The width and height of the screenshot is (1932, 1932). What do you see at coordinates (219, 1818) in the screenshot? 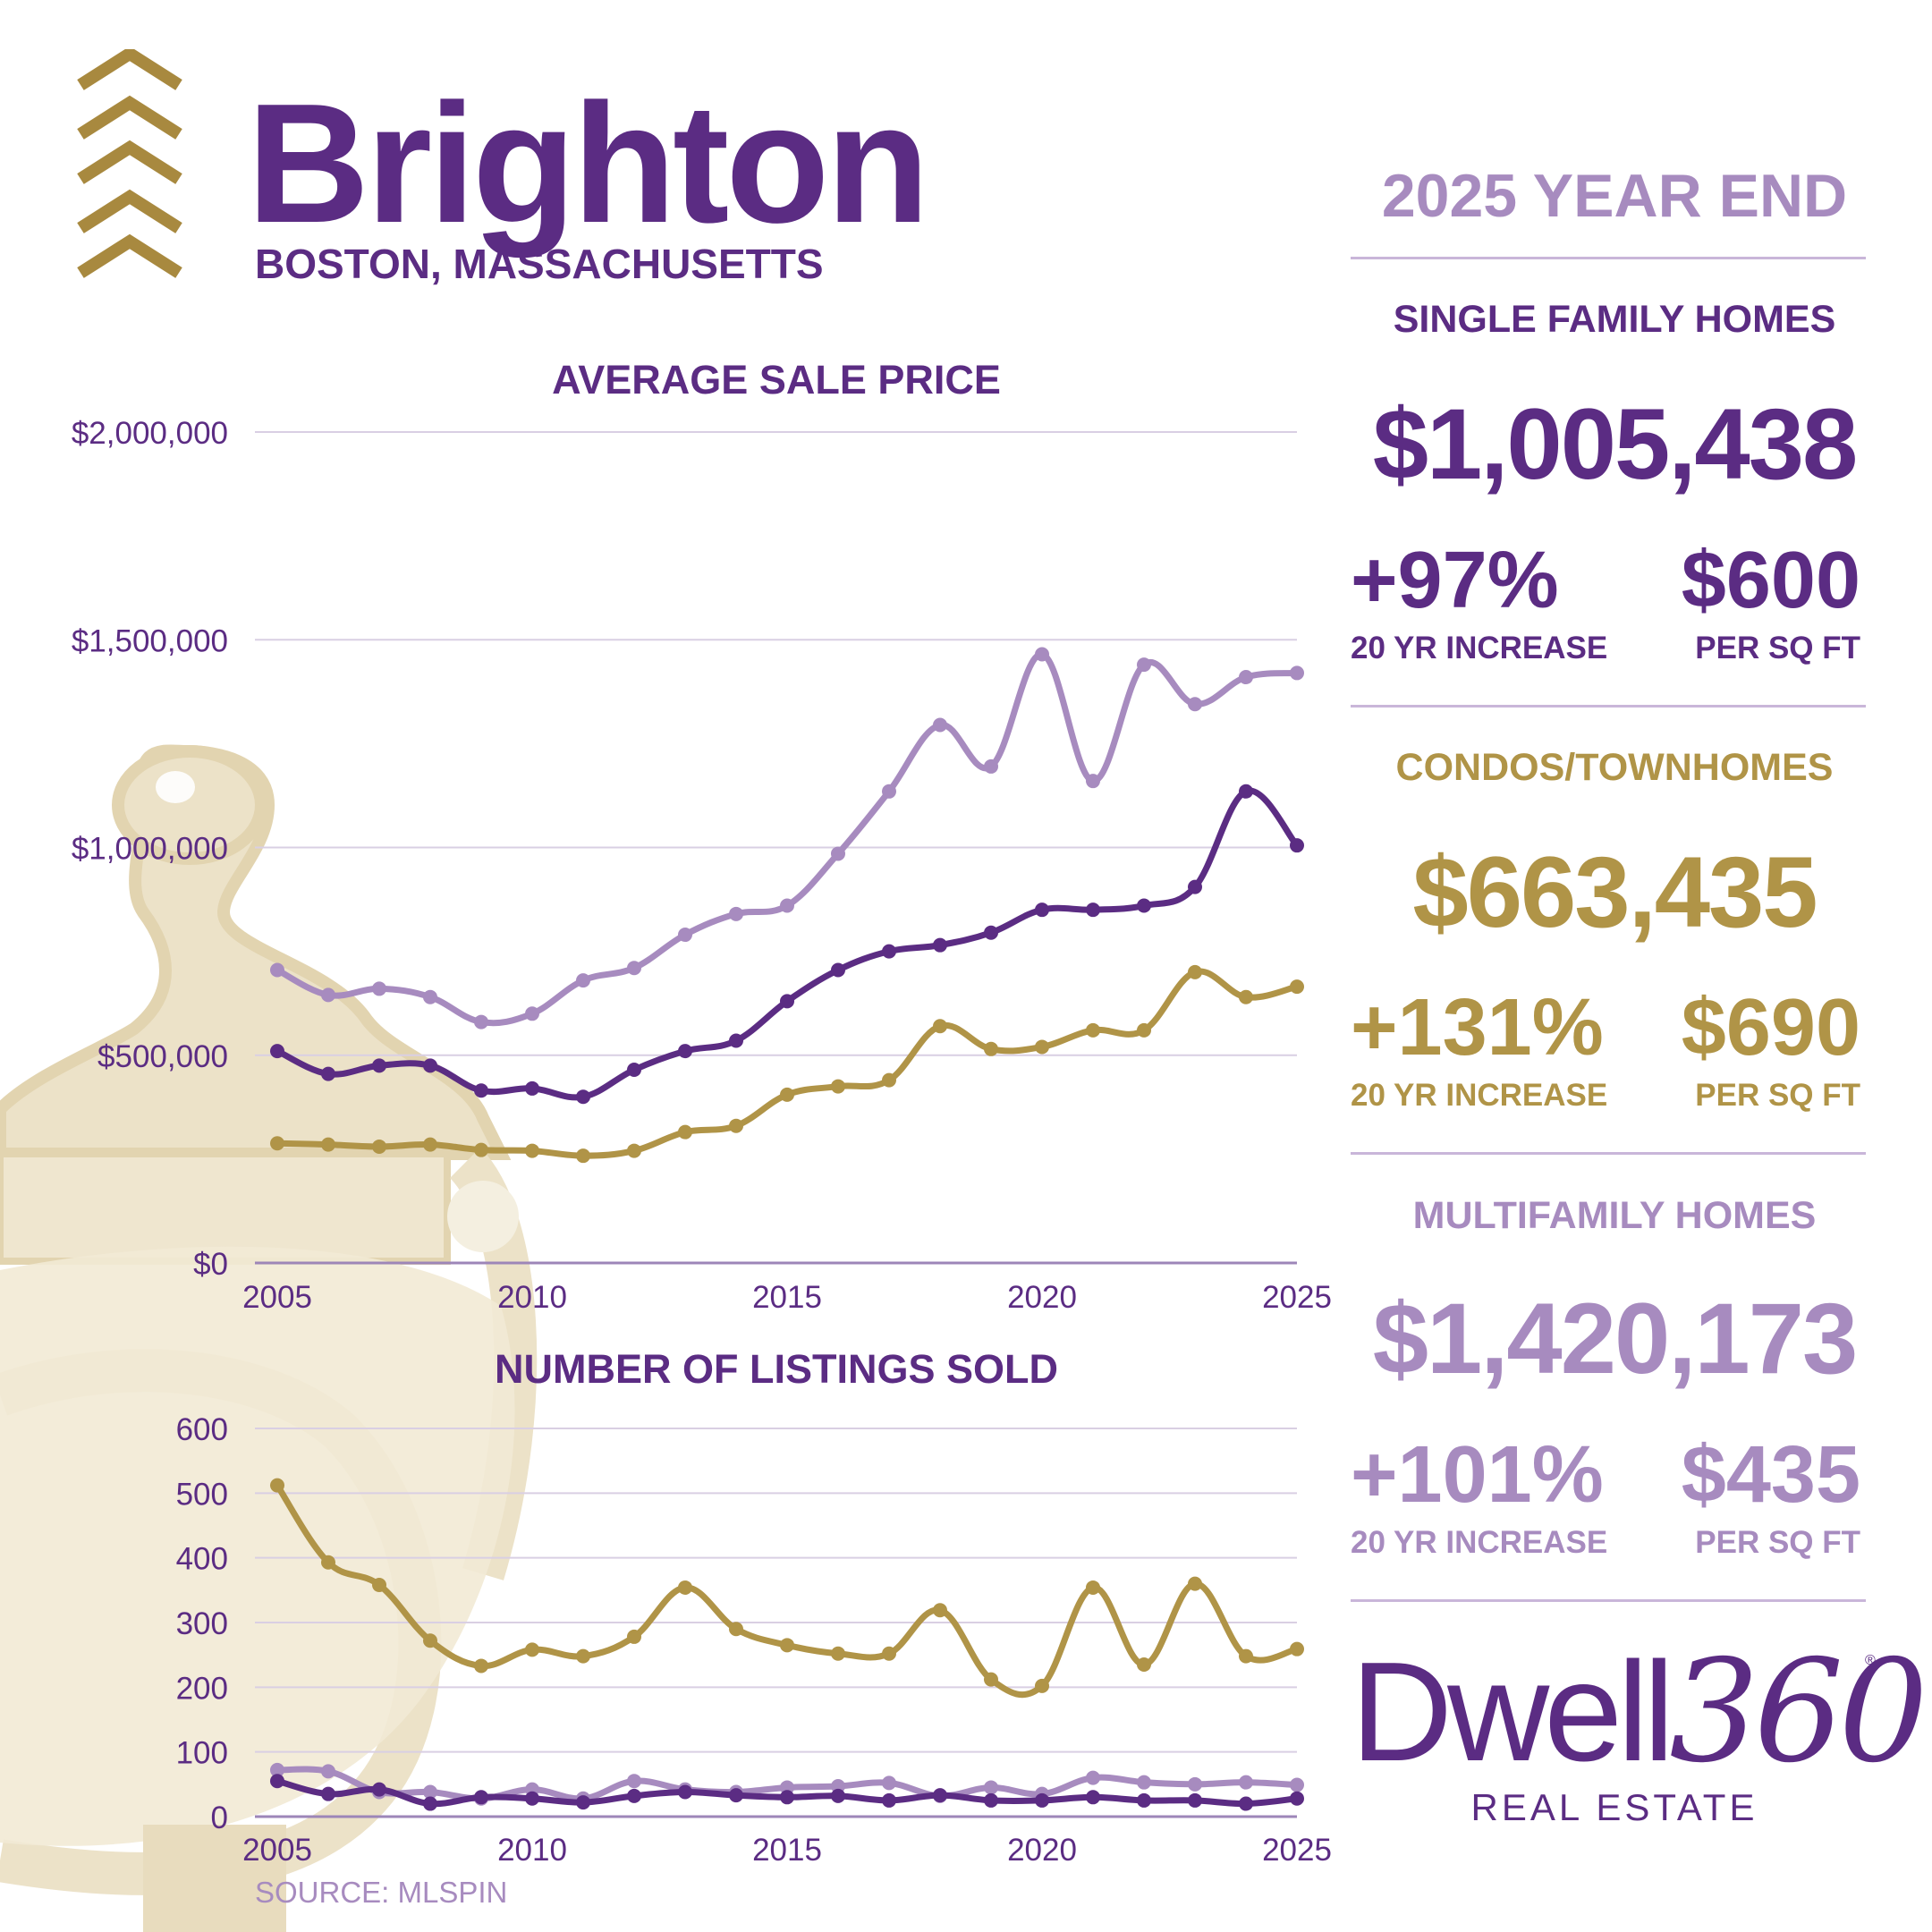
I see `sold-y-tick-label: 0` at bounding box center [219, 1818].